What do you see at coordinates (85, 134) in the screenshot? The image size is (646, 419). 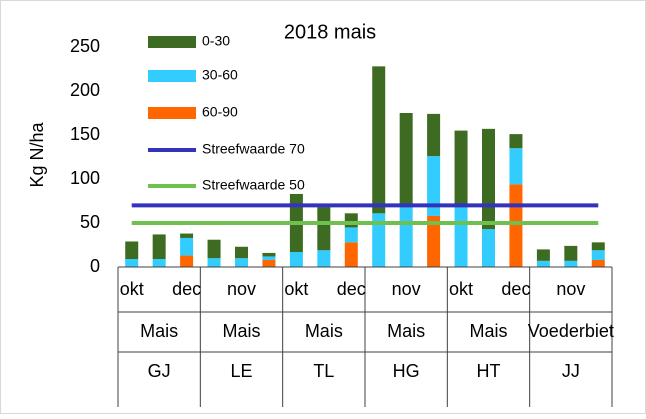 I see `y-tick-label: 150` at bounding box center [85, 134].